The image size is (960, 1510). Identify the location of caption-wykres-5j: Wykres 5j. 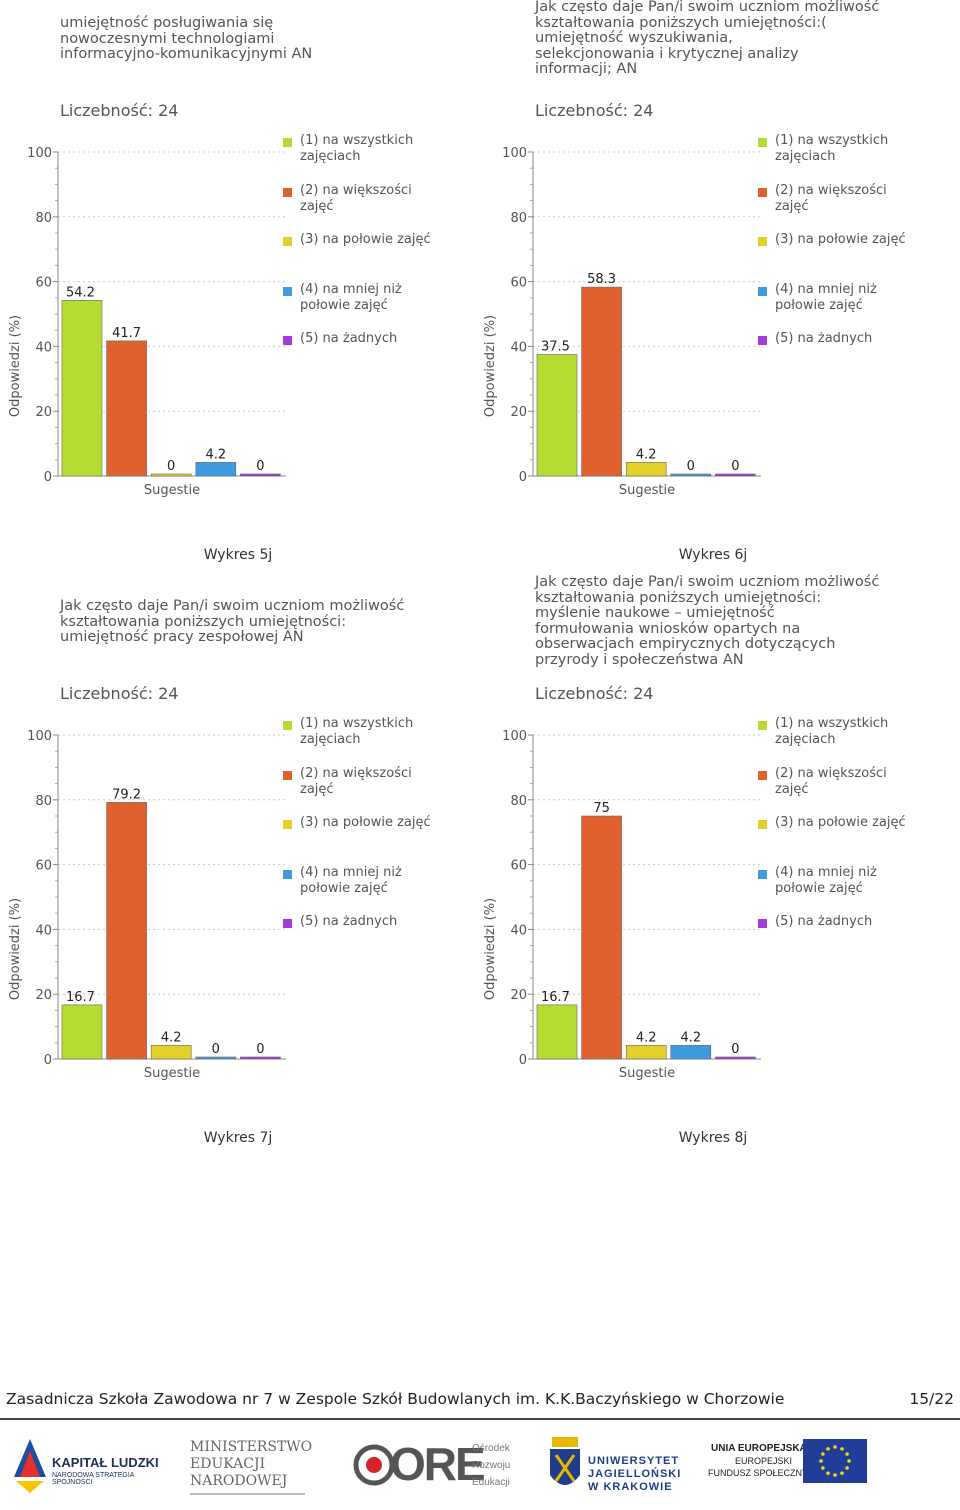
(238, 555).